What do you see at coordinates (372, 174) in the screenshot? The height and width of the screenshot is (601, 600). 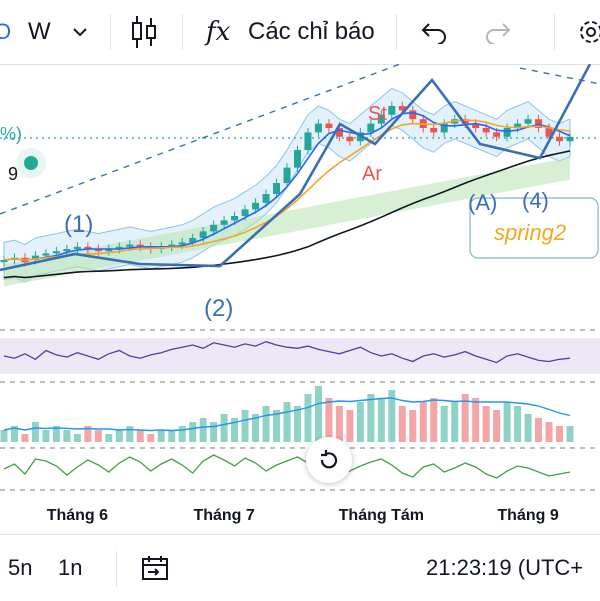 I see `label-ar: Ar` at bounding box center [372, 174].